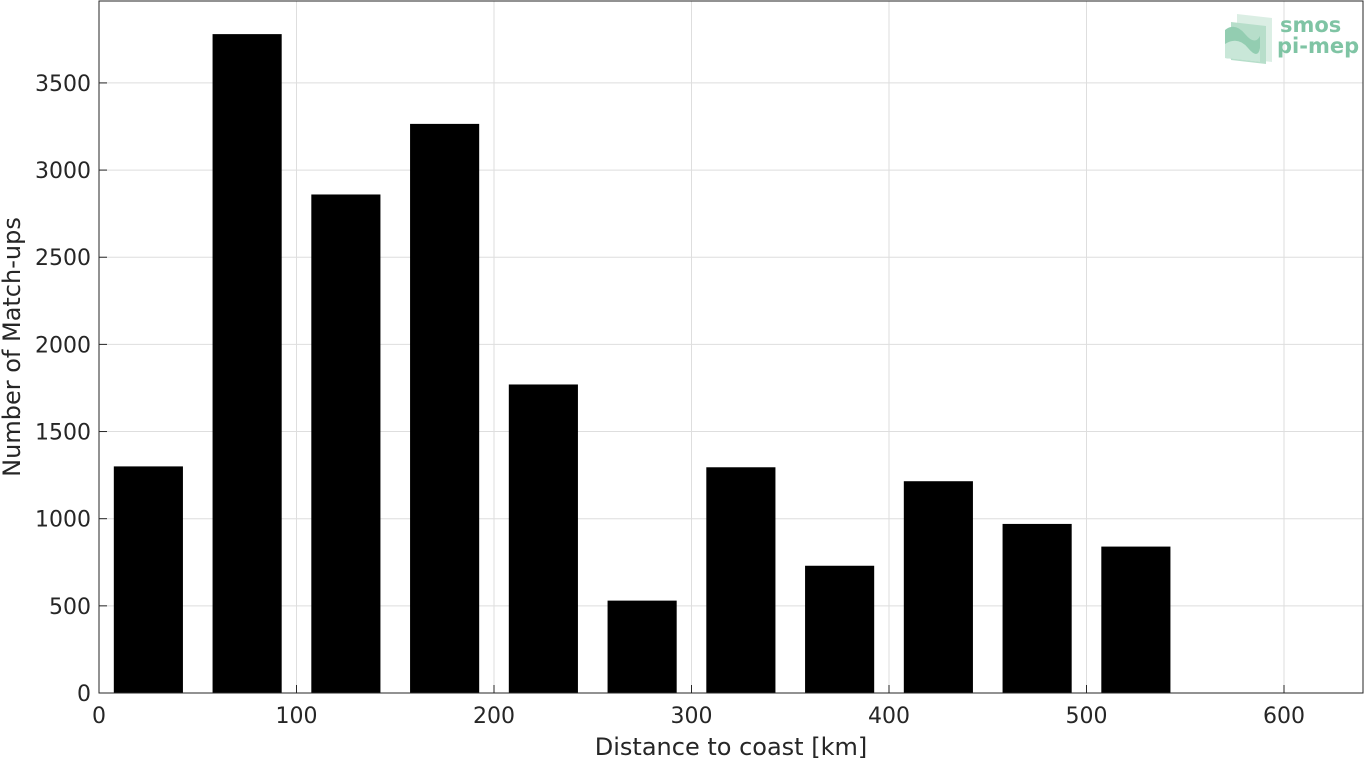  I want to click on y-tick-label: 1000, so click(63, 520).